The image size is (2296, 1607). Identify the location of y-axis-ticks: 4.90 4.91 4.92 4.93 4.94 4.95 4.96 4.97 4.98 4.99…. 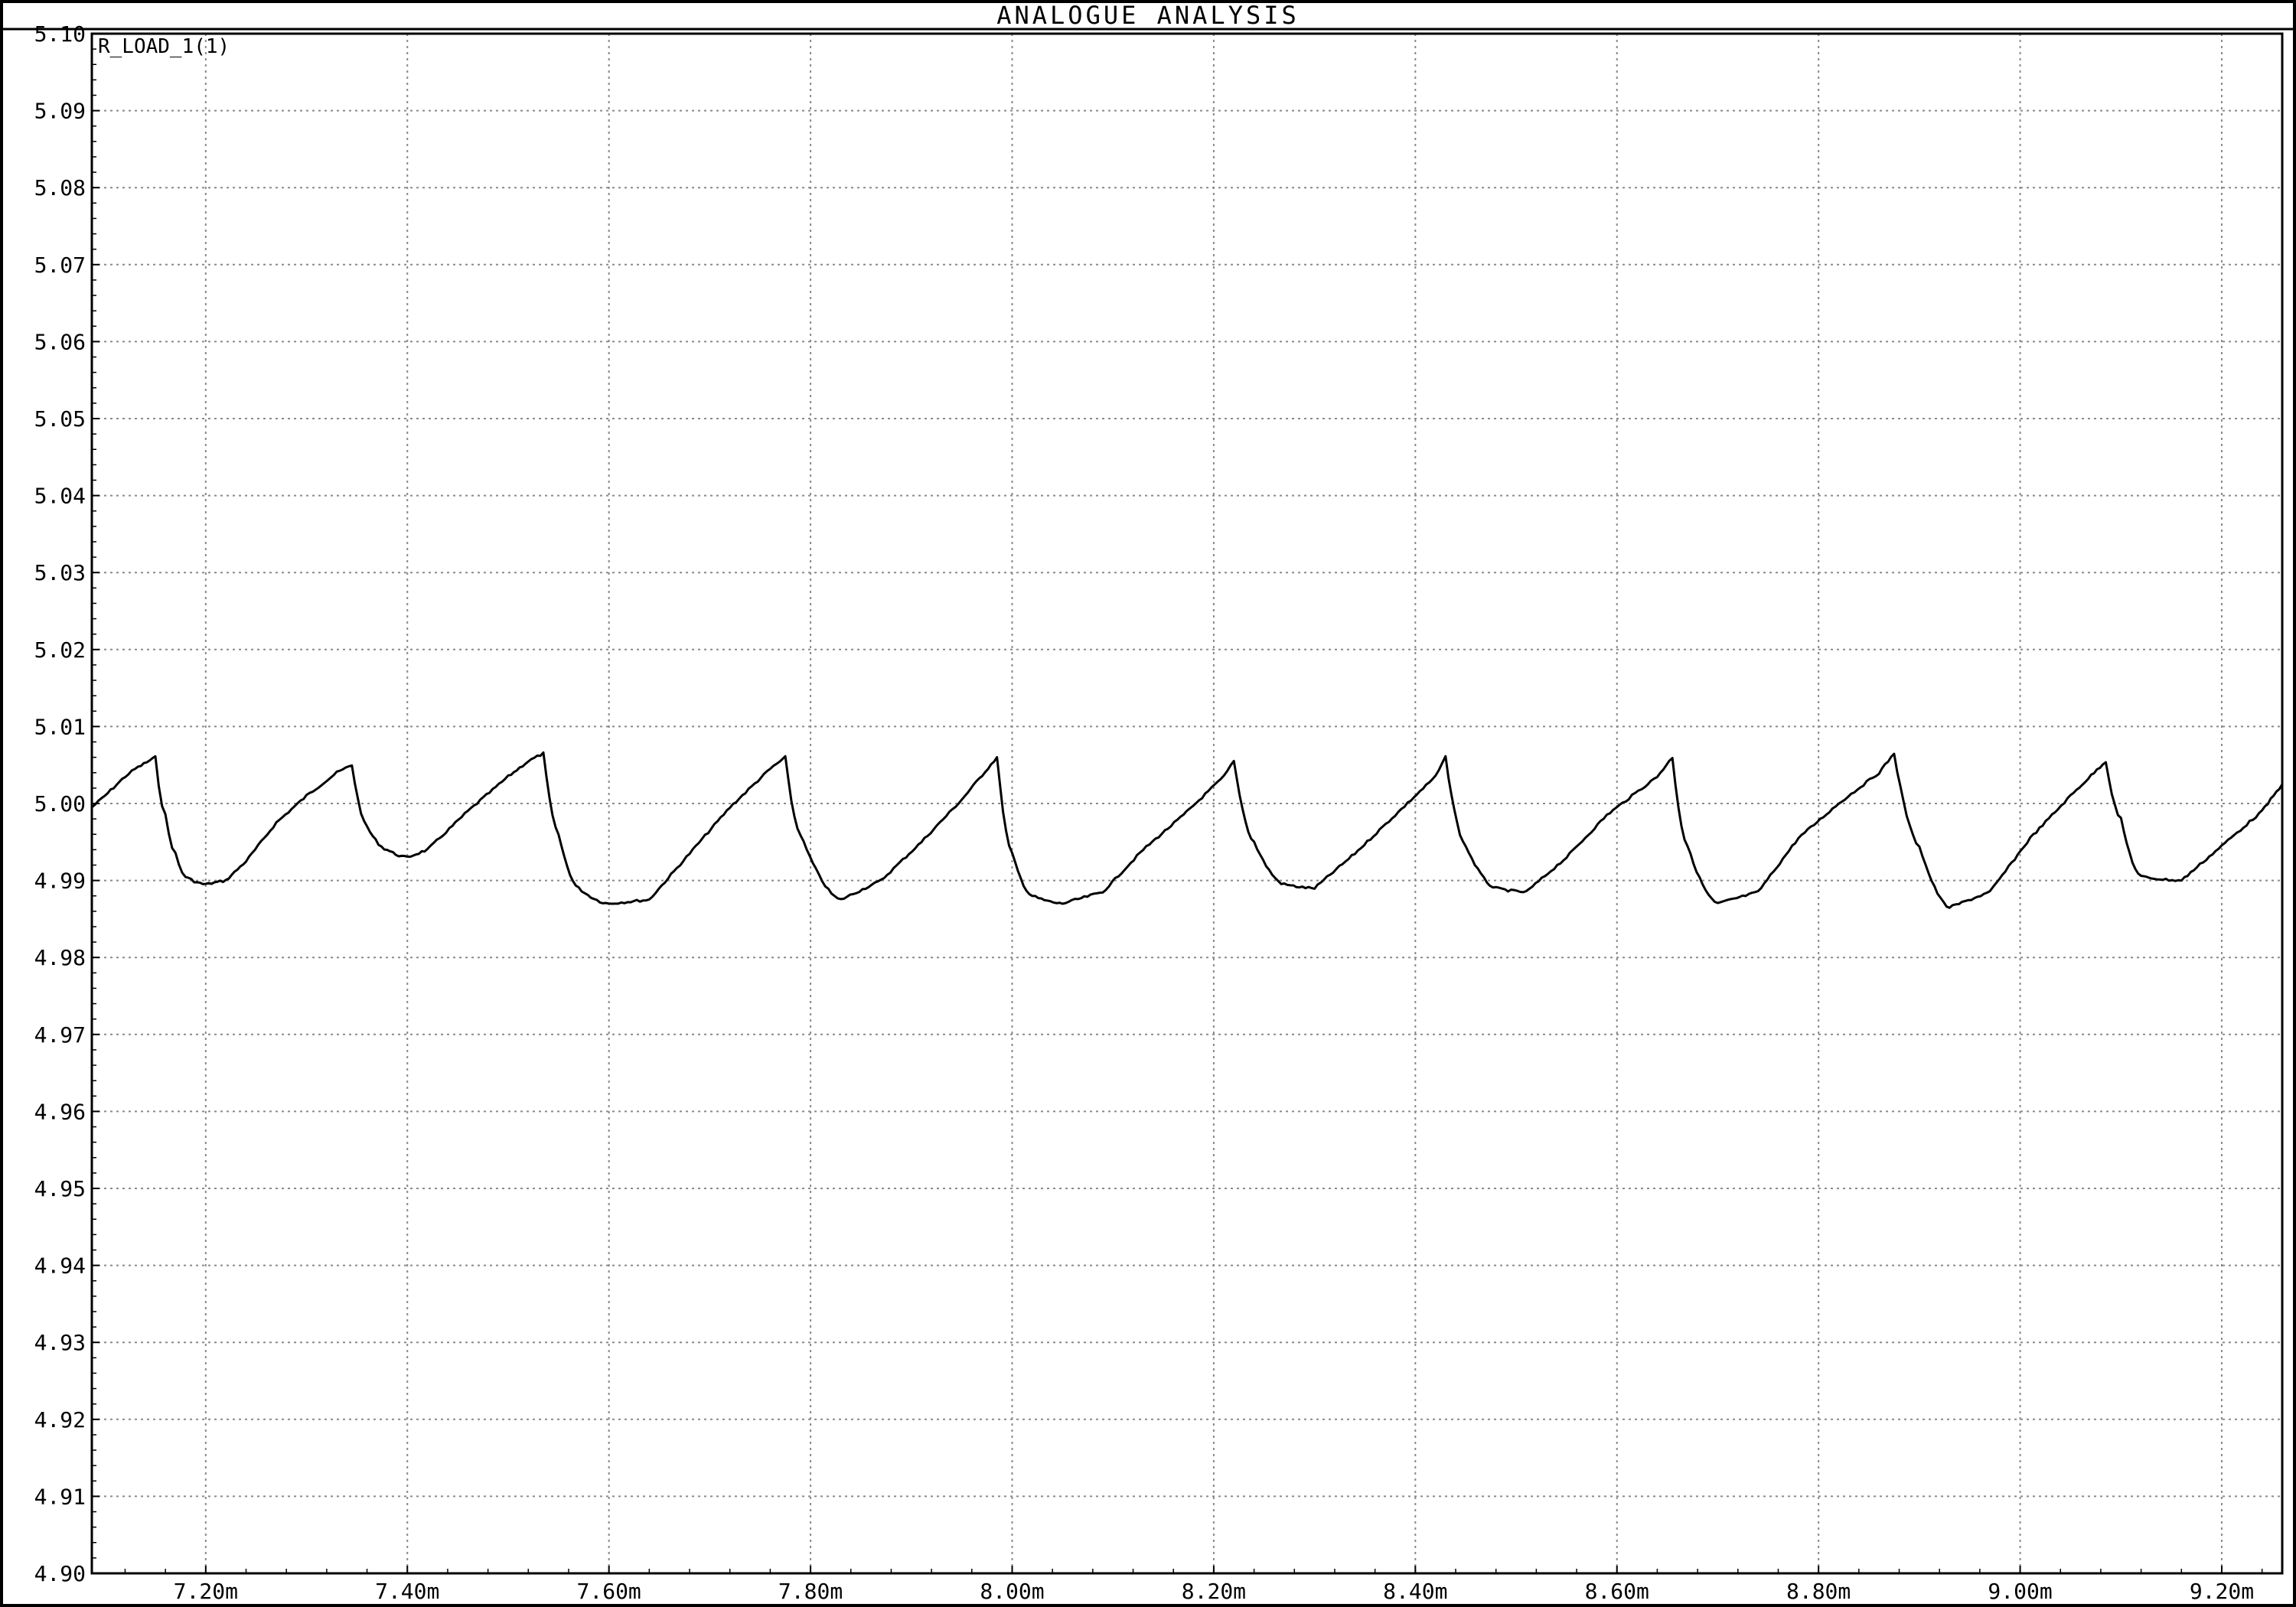
(60, 803).